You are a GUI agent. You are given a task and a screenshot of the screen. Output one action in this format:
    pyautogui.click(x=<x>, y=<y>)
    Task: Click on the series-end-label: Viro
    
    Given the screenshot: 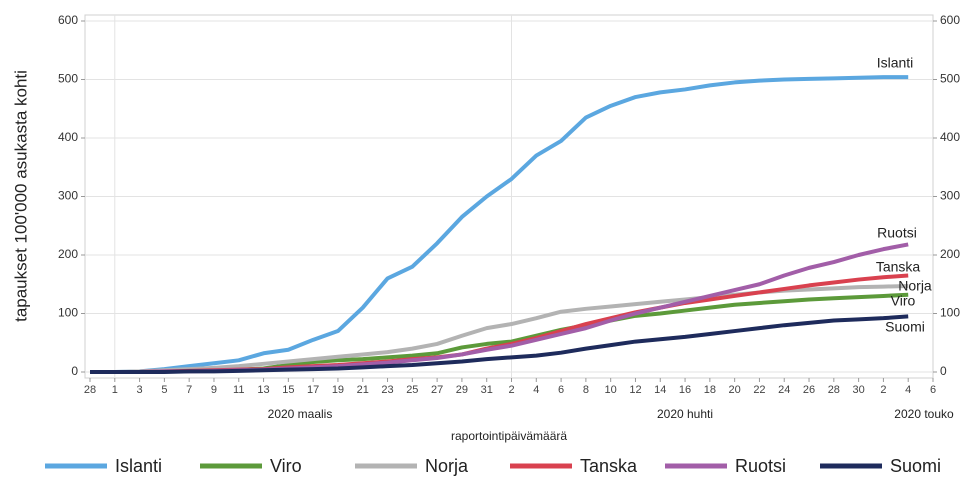 What is the action you would take?
    pyautogui.click(x=903, y=301)
    